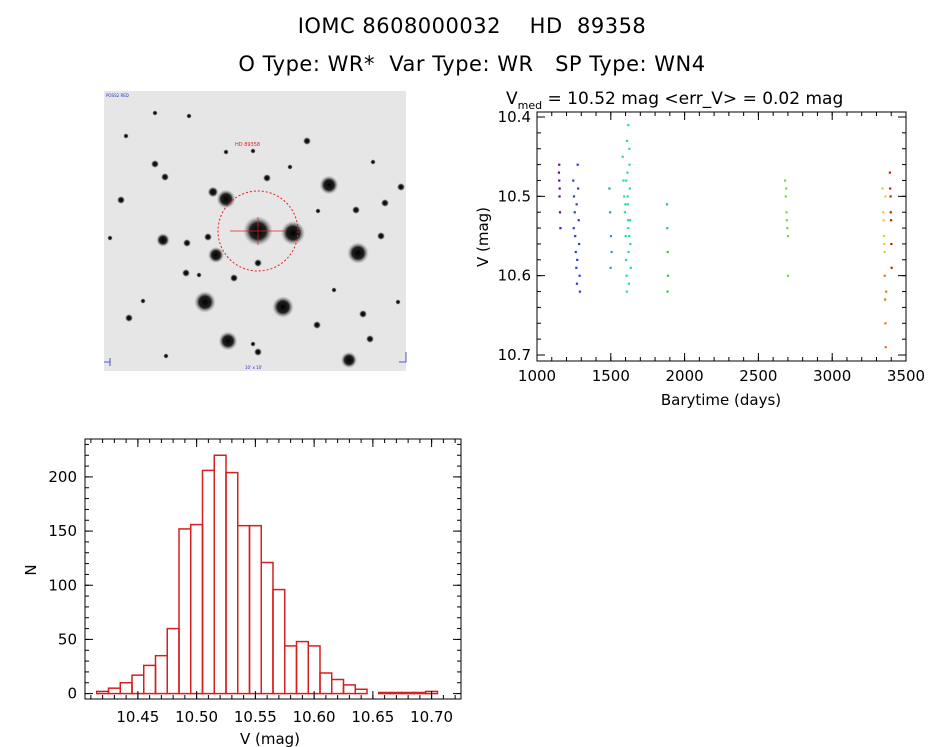 The width and height of the screenshot is (944, 747). What do you see at coordinates (137, 717) in the screenshot?
I see `x-tick-label: 10.45` at bounding box center [137, 717].